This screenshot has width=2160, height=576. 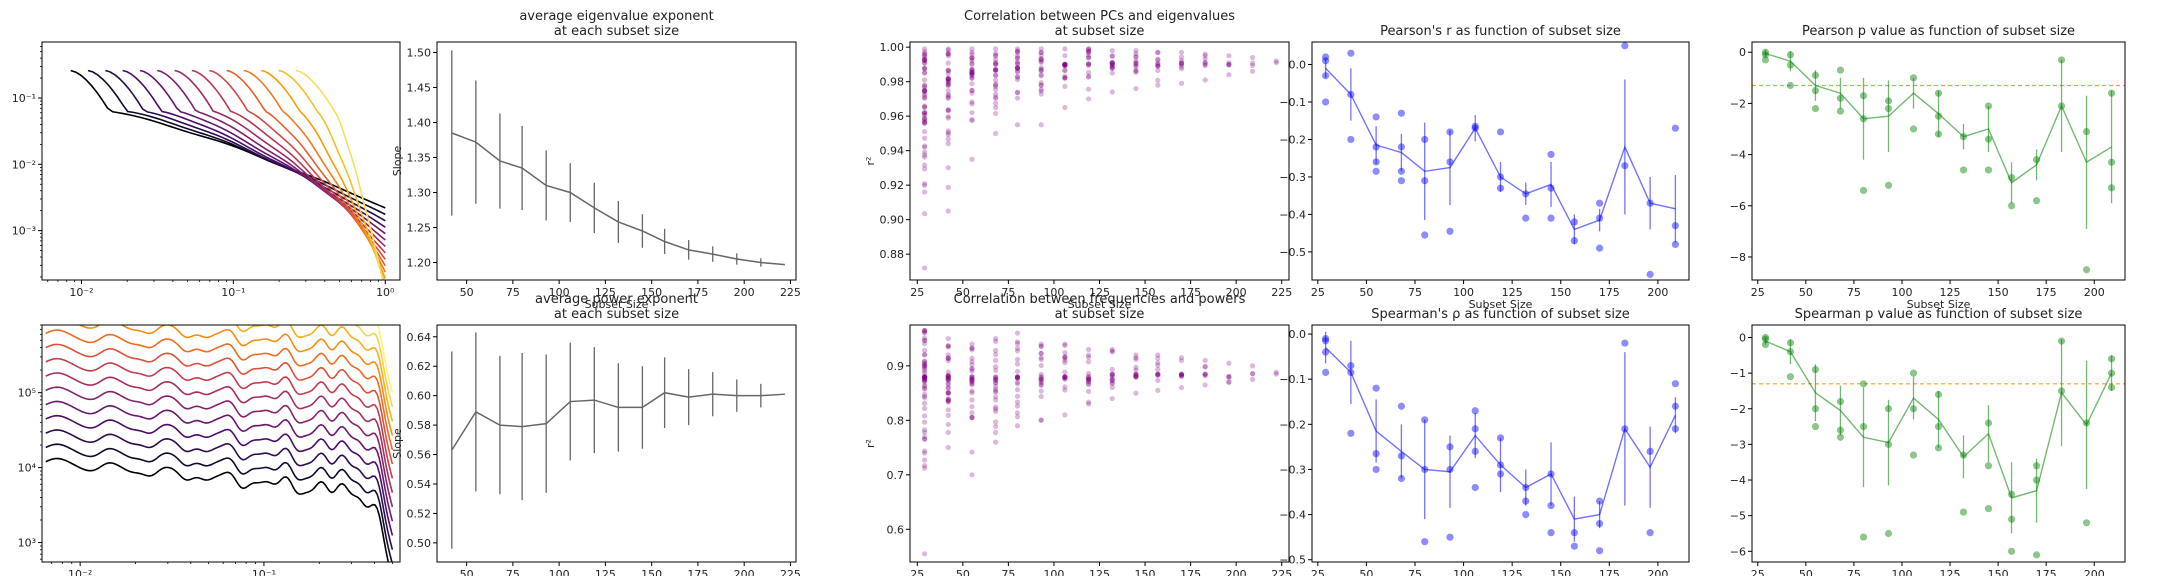 What do you see at coordinates (1938, 118) in the screenshot?
I see `mean-line` at bounding box center [1938, 118].